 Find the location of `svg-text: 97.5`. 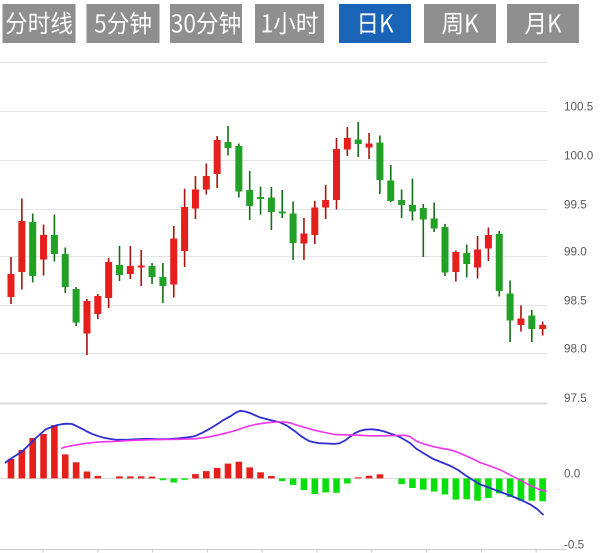

svg-text: 97.5 is located at coordinates (575, 398).